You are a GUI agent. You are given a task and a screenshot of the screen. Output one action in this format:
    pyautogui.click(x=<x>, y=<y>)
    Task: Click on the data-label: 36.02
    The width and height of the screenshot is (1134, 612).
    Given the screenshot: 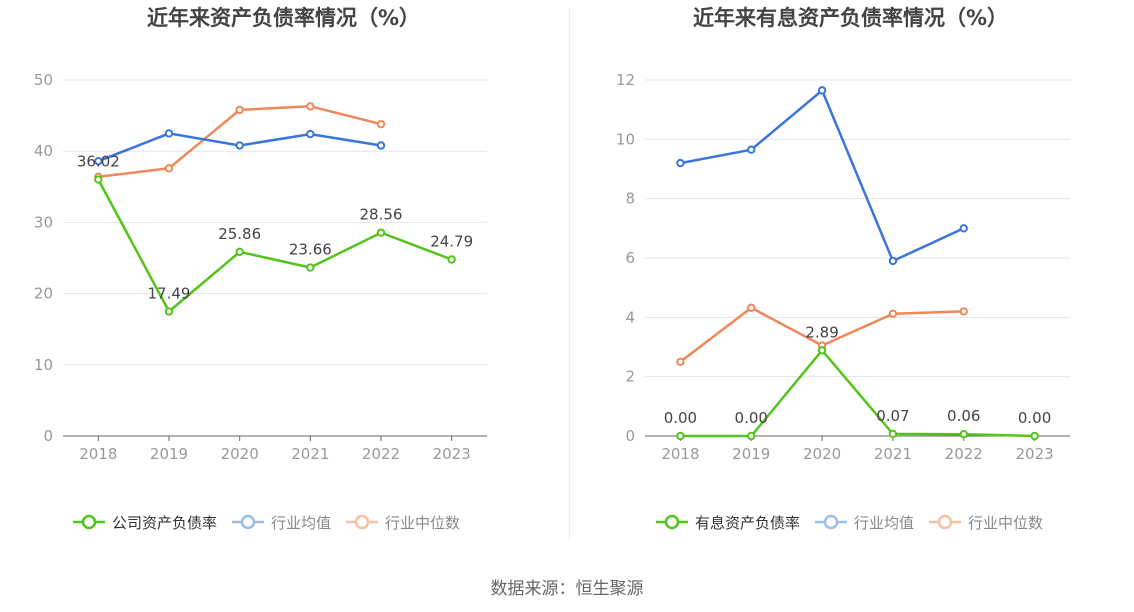 What is the action you would take?
    pyautogui.click(x=98, y=162)
    